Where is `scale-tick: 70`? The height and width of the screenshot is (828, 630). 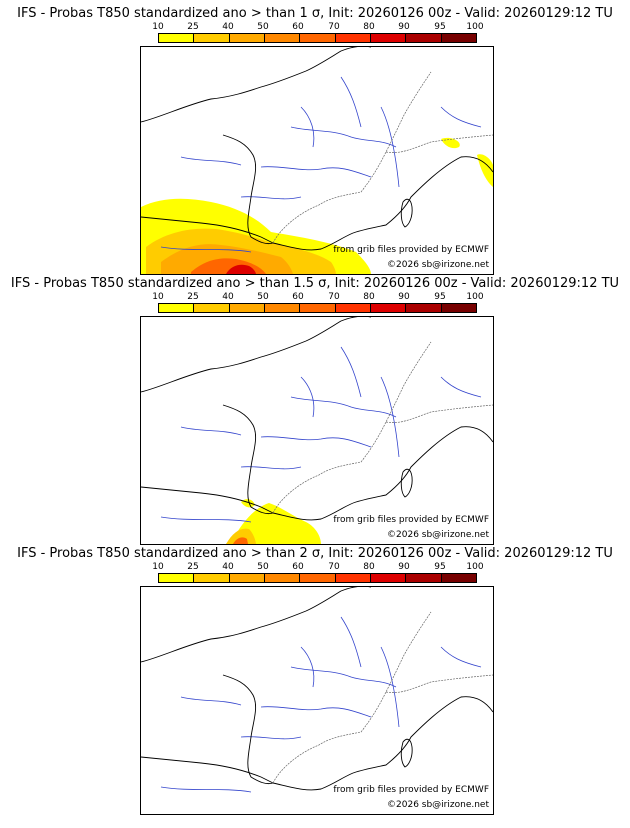
scale-tick: 70 is located at coordinates (334, 297).